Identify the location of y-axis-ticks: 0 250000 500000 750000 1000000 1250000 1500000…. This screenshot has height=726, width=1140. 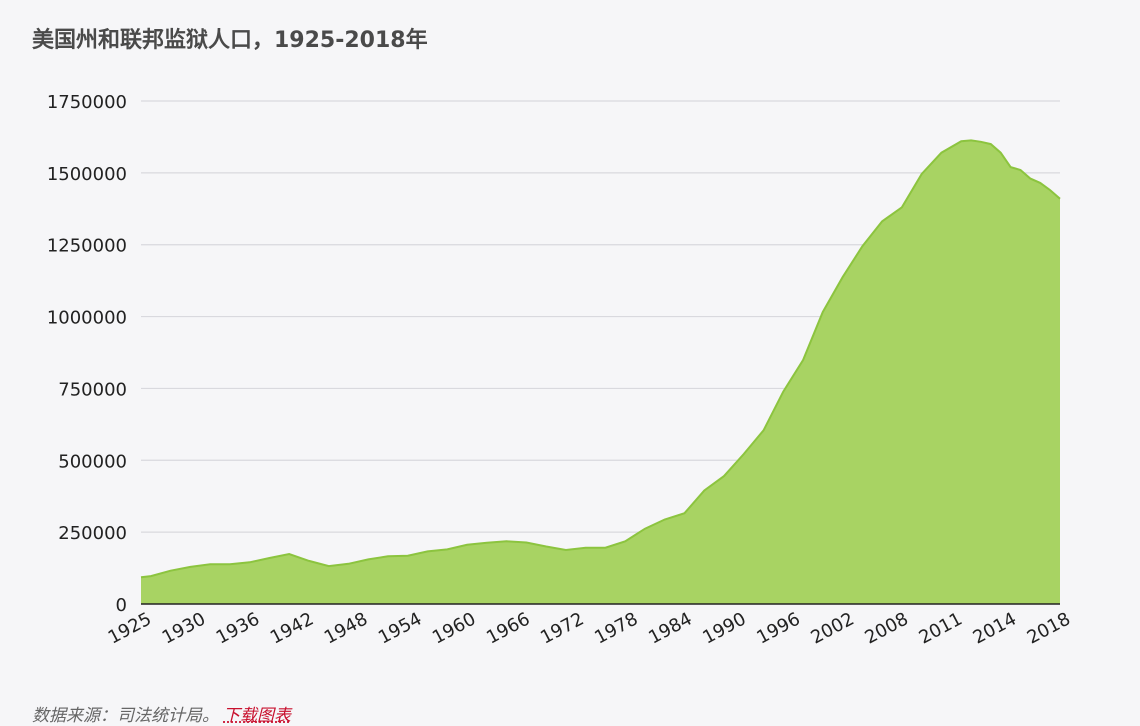
(87, 354).